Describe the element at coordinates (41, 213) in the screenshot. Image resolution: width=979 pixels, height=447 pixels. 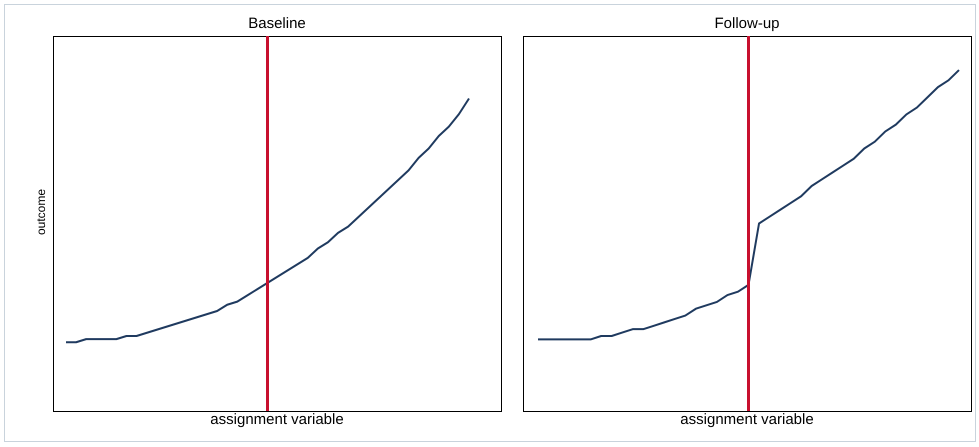
I see `y-axis-title: outcome` at that location.